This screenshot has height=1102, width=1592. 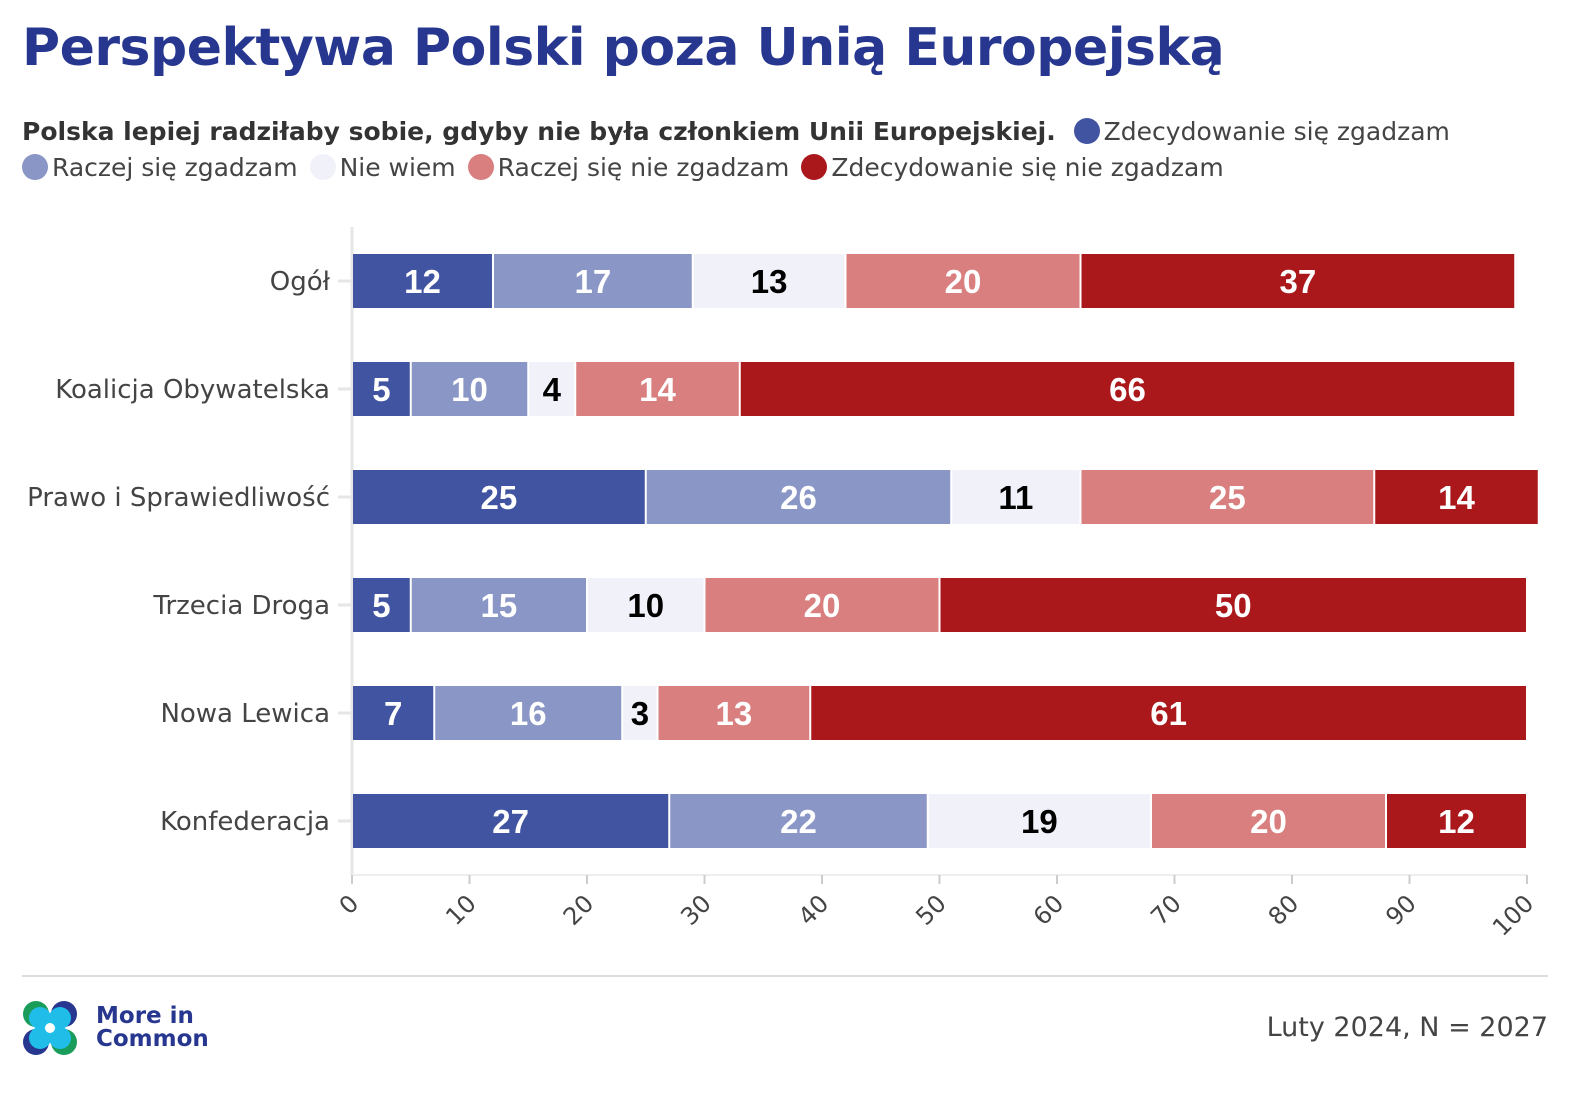 What do you see at coordinates (152, 1039) in the screenshot?
I see `logo-line2: Common` at bounding box center [152, 1039].